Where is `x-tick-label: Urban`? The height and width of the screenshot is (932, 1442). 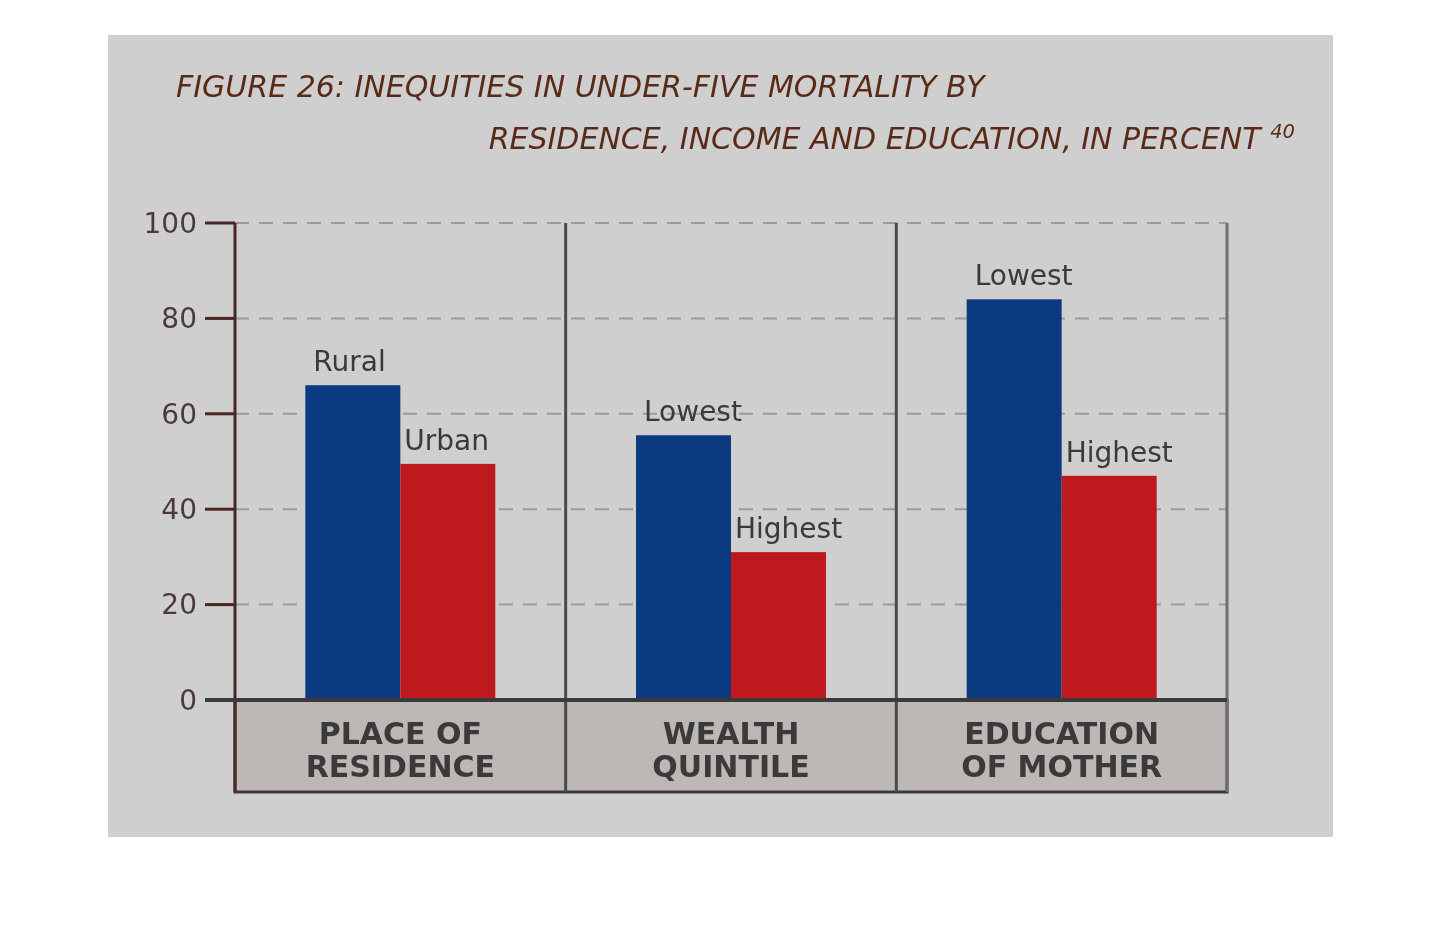 x-tick-label: Urban is located at coordinates (447, 440).